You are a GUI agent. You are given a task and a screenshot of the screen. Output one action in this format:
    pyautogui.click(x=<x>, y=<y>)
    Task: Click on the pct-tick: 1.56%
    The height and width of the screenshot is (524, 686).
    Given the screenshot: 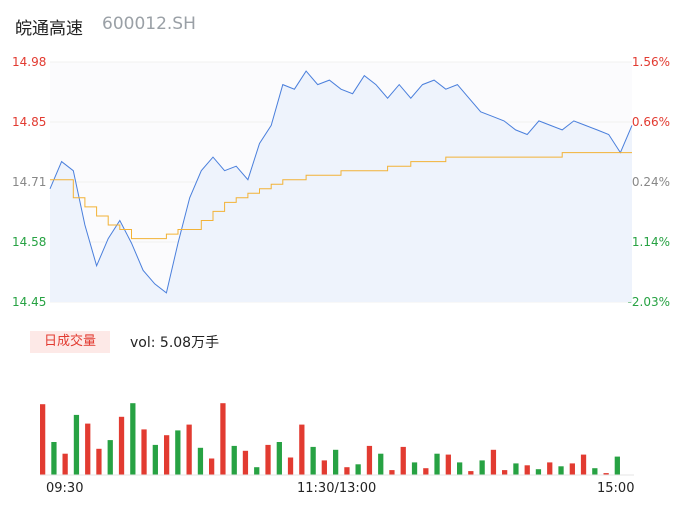 What is the action you would take?
    pyautogui.click(x=650, y=62)
    